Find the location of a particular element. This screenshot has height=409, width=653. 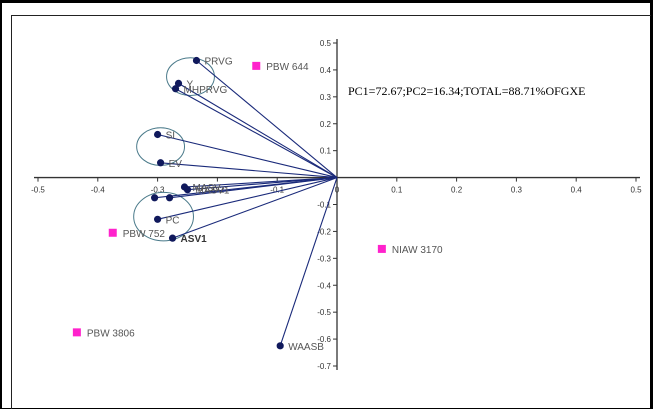

y-tick-label: 0.5 is located at coordinates (326, 43).